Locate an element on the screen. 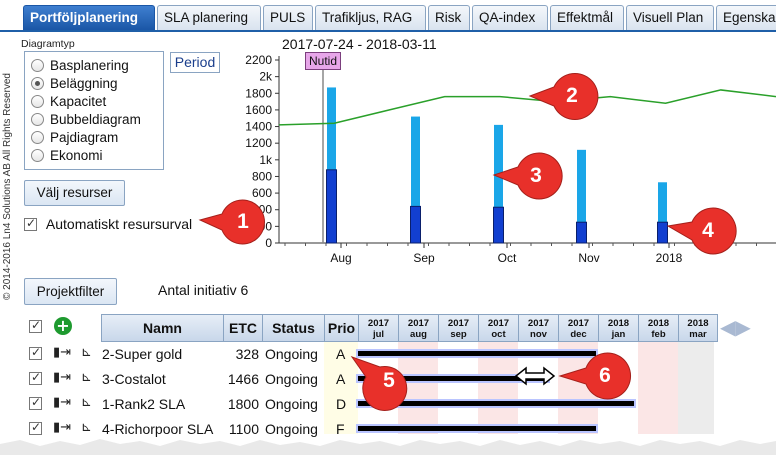 This screenshot has height=455, width=776. scroll-right-icon: ▶ is located at coordinates (743, 327).